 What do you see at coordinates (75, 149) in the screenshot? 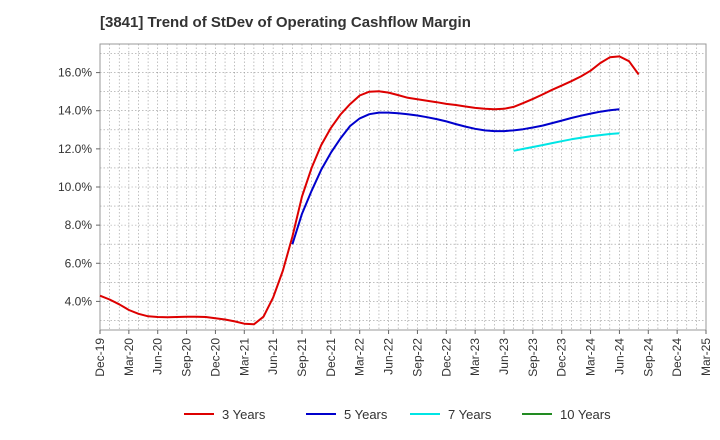
I see `y-tick-label: 12.0%` at bounding box center [75, 149].